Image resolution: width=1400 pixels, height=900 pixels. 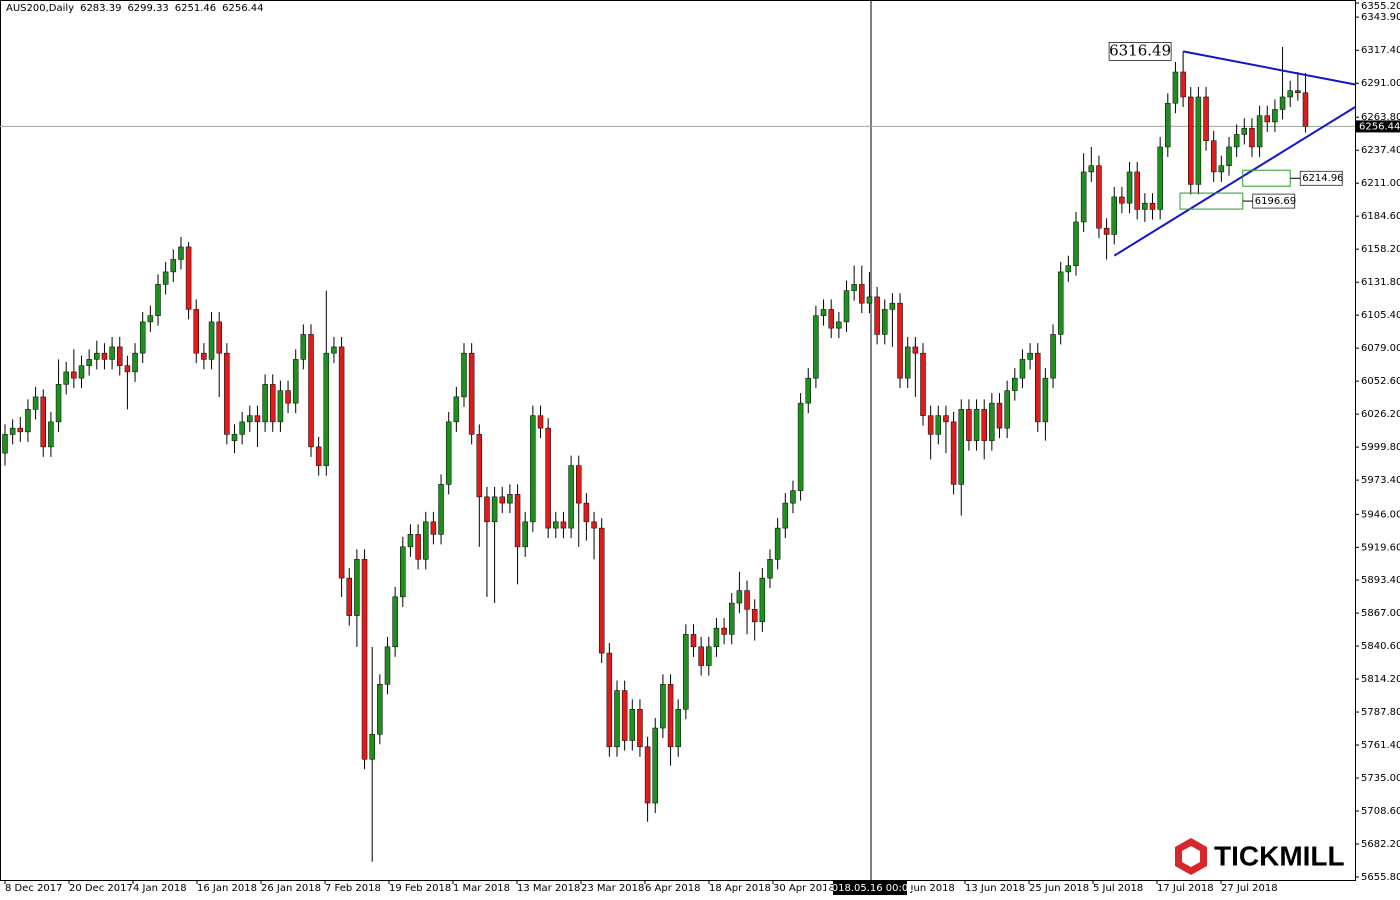 I want to click on y-tick-label: 5999.80, so click(x=1380, y=447).